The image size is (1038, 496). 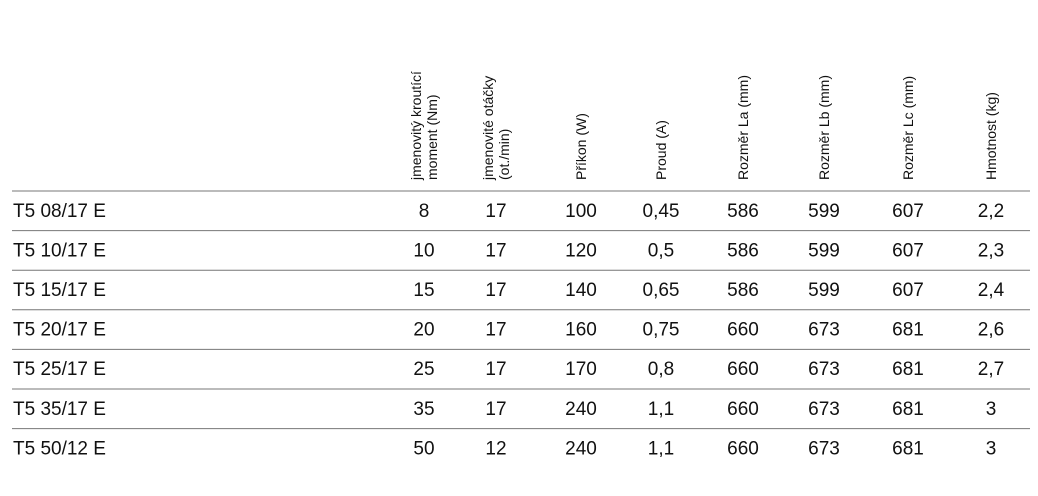 I want to click on cell: 10, so click(x=423, y=250).